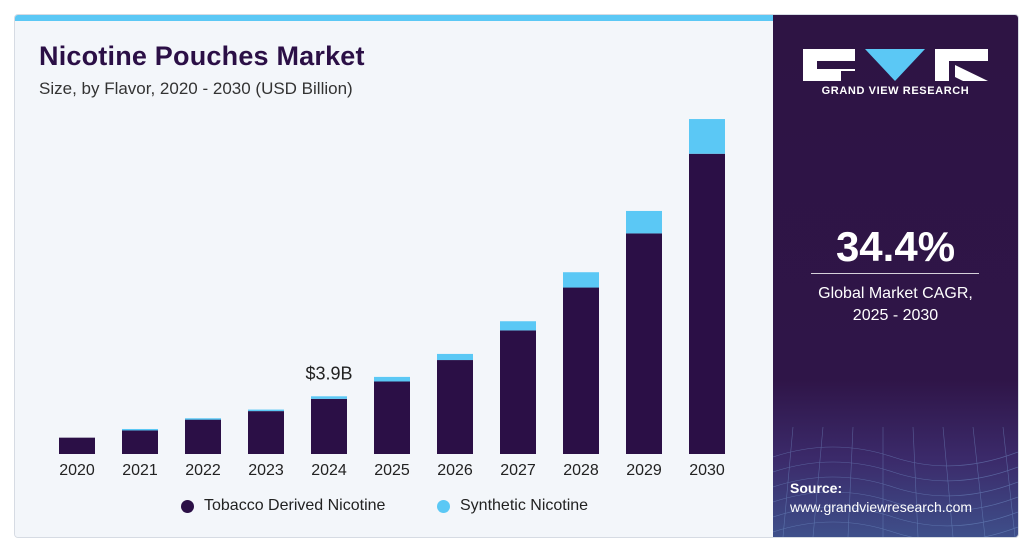 The height and width of the screenshot is (547, 1026). I want to click on legend-item-tobacco: Tobacco Derived Nicotine, so click(283, 506).